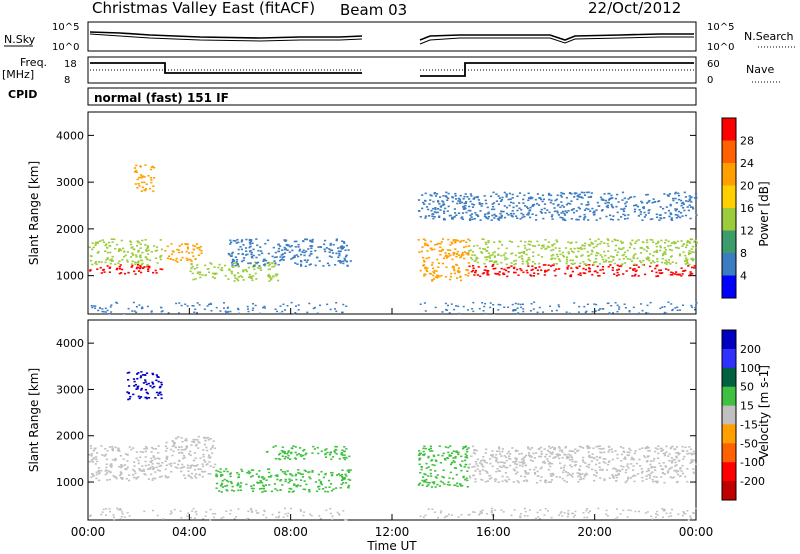  Describe the element at coordinates (634, 8) in the screenshot. I see `date-label: 22/Oct/2012` at that location.